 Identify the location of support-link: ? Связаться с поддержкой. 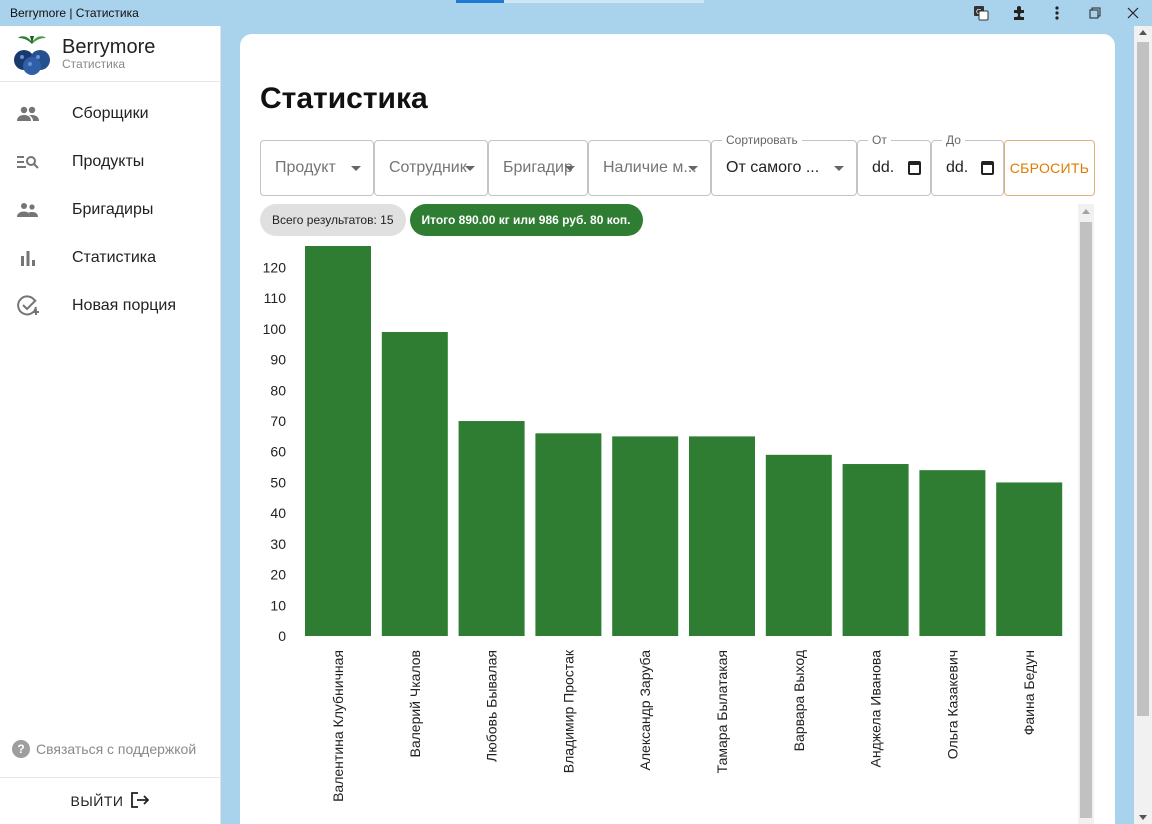
(104, 749).